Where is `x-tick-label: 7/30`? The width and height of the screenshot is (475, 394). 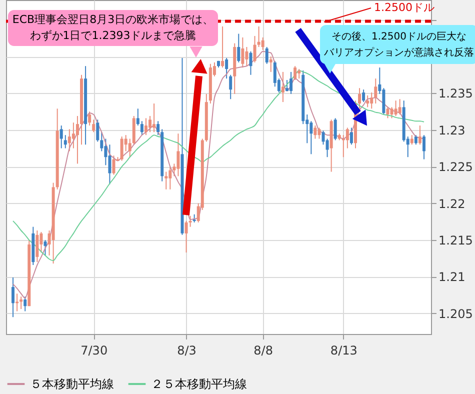
x-tick-label: 7/30 is located at coordinates (94, 351).